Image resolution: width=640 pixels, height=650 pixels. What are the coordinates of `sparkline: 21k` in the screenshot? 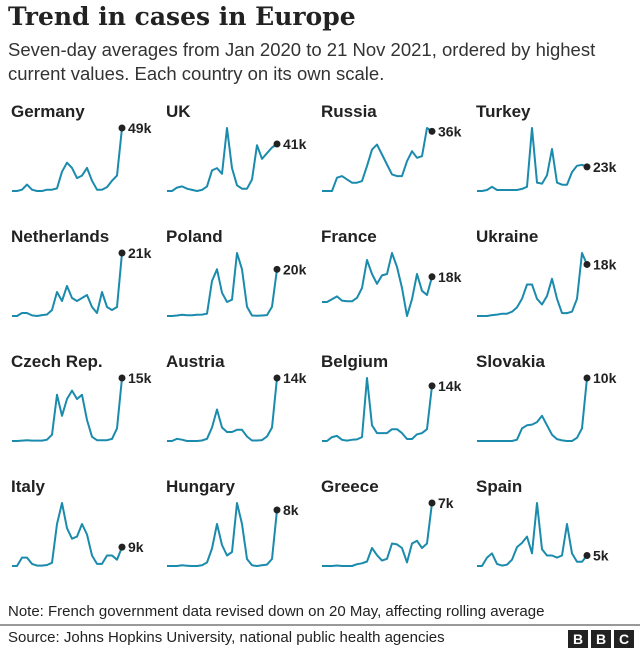 It's located at (82, 281).